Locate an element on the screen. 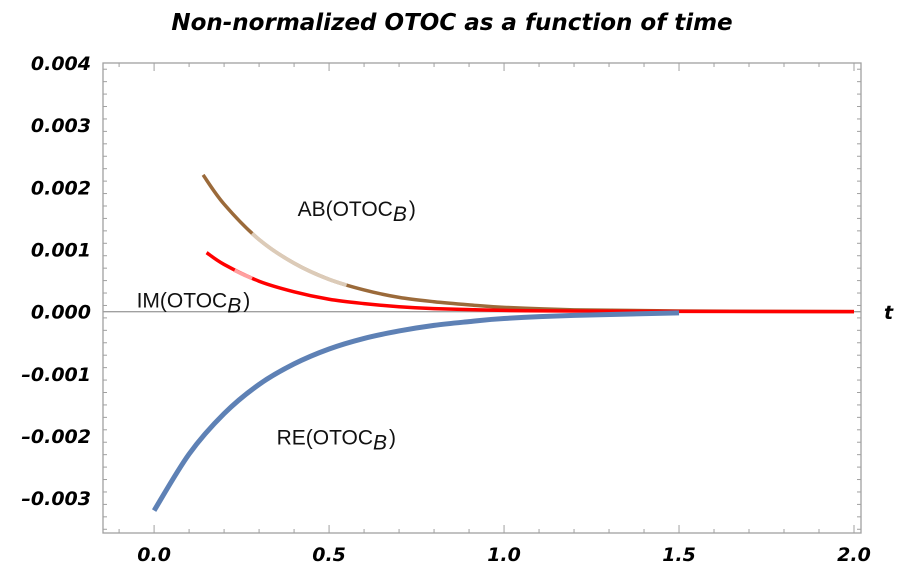 The width and height of the screenshot is (900, 580). x-tick-label: 1.5 is located at coordinates (679, 555).